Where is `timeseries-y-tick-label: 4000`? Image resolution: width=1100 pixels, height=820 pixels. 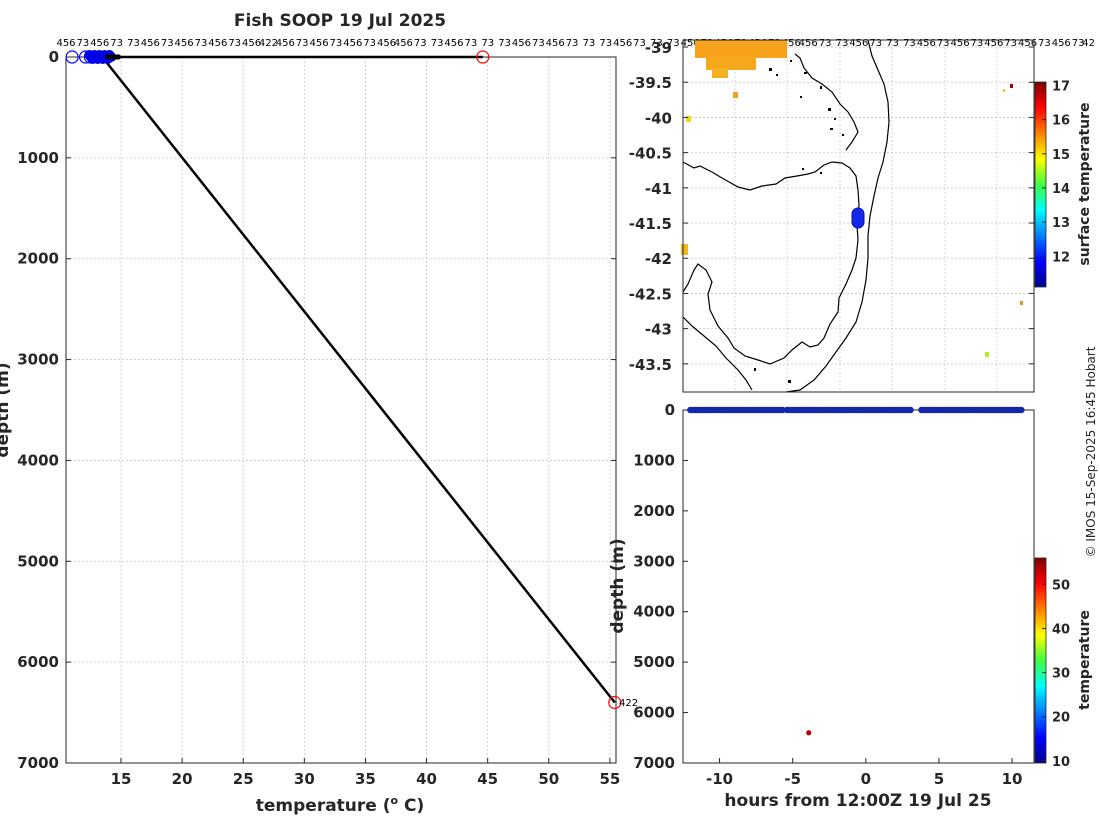 timeseries-y-tick-label: 4000 is located at coordinates (654, 612).